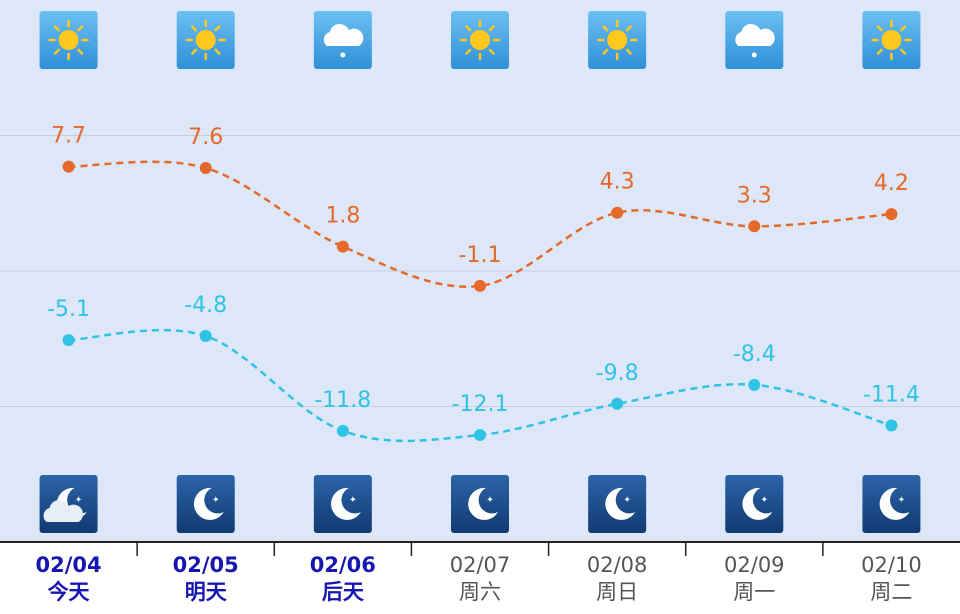  I want to click on data-label: 7.6, so click(205, 137).